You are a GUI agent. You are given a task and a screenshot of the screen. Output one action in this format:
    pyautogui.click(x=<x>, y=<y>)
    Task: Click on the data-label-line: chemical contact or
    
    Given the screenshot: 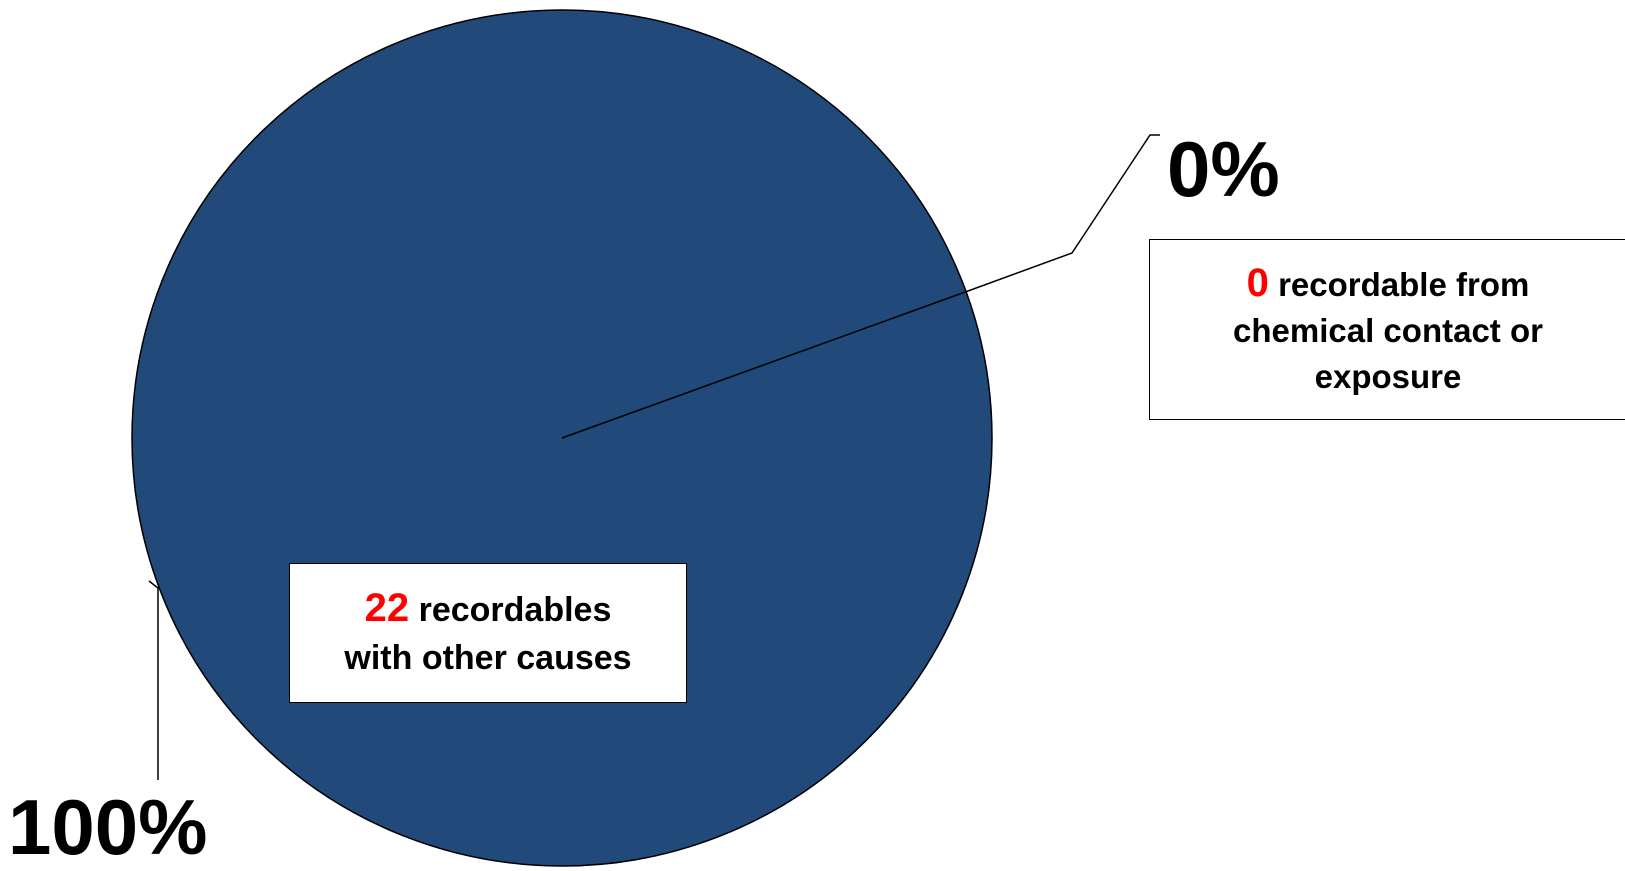 What is the action you would take?
    pyautogui.click(x=1388, y=330)
    